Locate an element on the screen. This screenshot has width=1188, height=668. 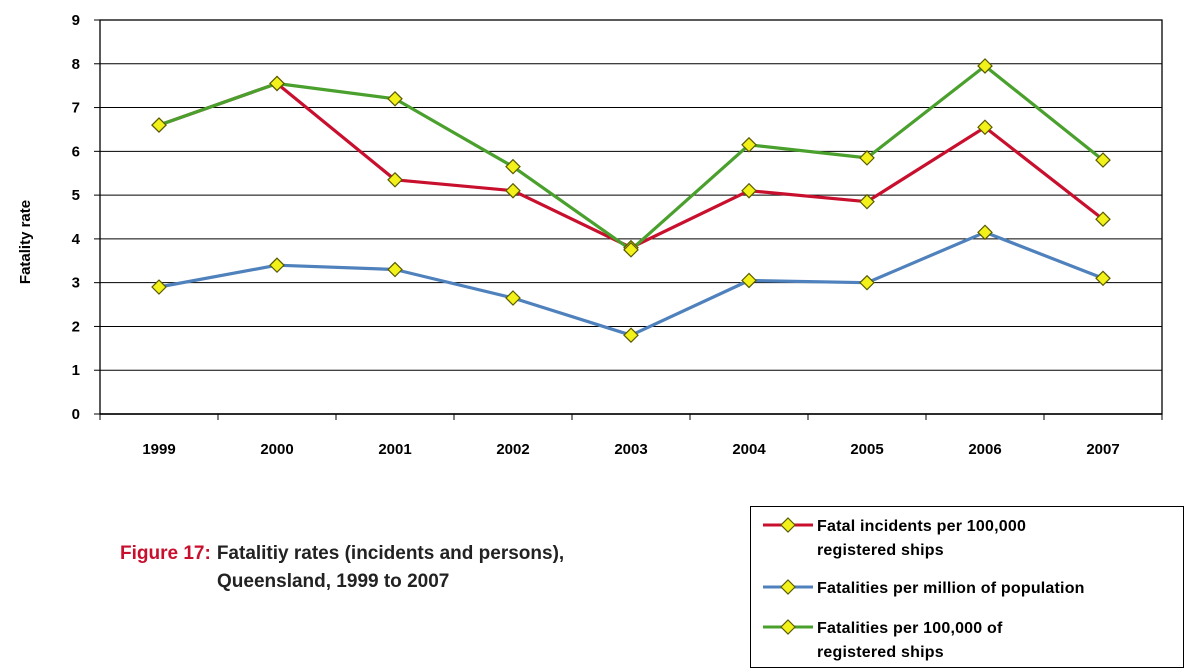
x-tick-label: 2002 is located at coordinates (512, 449).